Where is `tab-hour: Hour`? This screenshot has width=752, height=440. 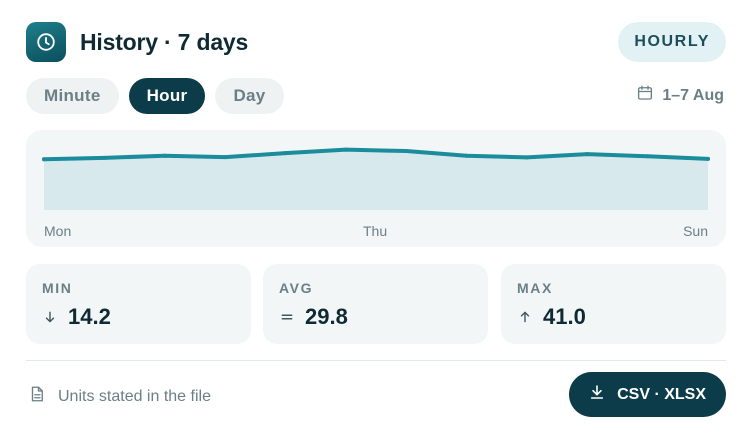 tab-hour: Hour is located at coordinates (167, 96).